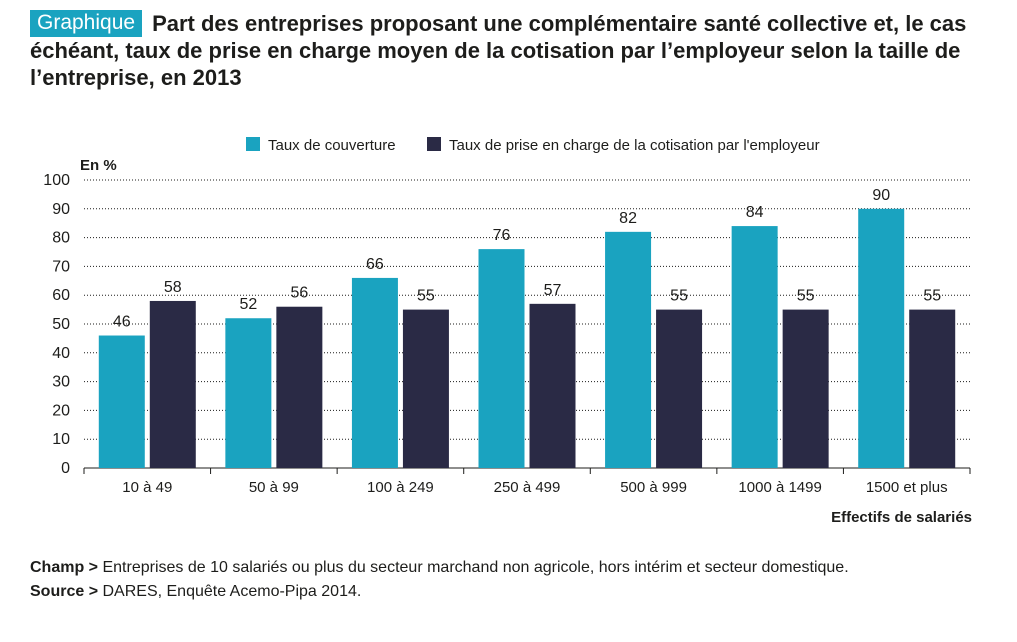  What do you see at coordinates (779, 487) in the screenshot?
I see `x-tick-label: 1000 à 1499` at bounding box center [779, 487].